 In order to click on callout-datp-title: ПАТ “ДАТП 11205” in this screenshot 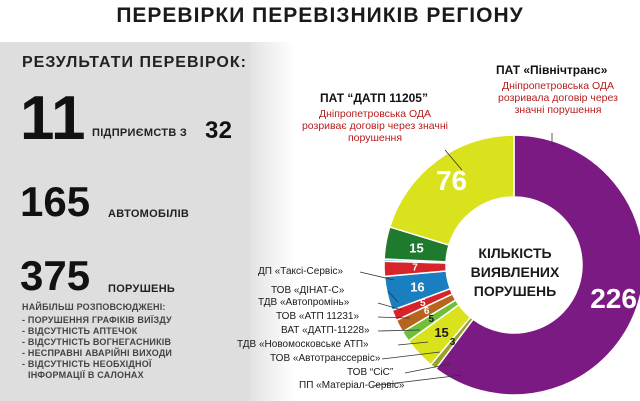, I will do `click(374, 98)`.